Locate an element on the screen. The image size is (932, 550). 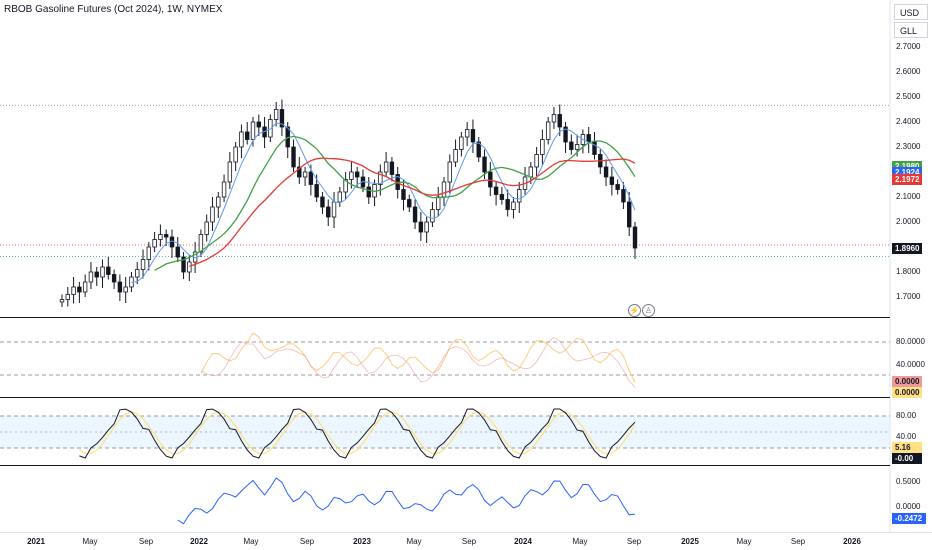
osc-level-0: 0.0000 is located at coordinates (908, 506).